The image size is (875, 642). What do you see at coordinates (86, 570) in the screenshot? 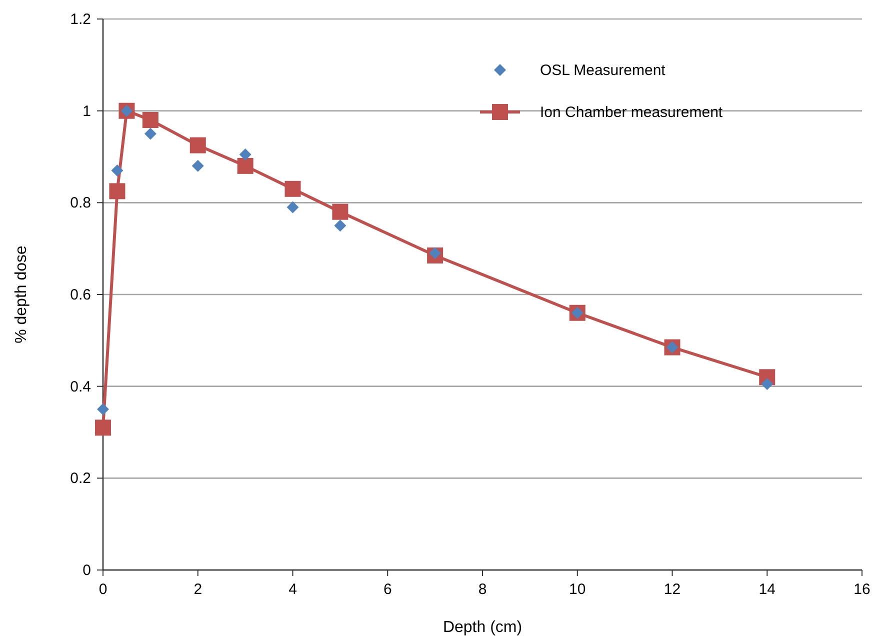
I see `y-tick-label: 0` at bounding box center [86, 570].